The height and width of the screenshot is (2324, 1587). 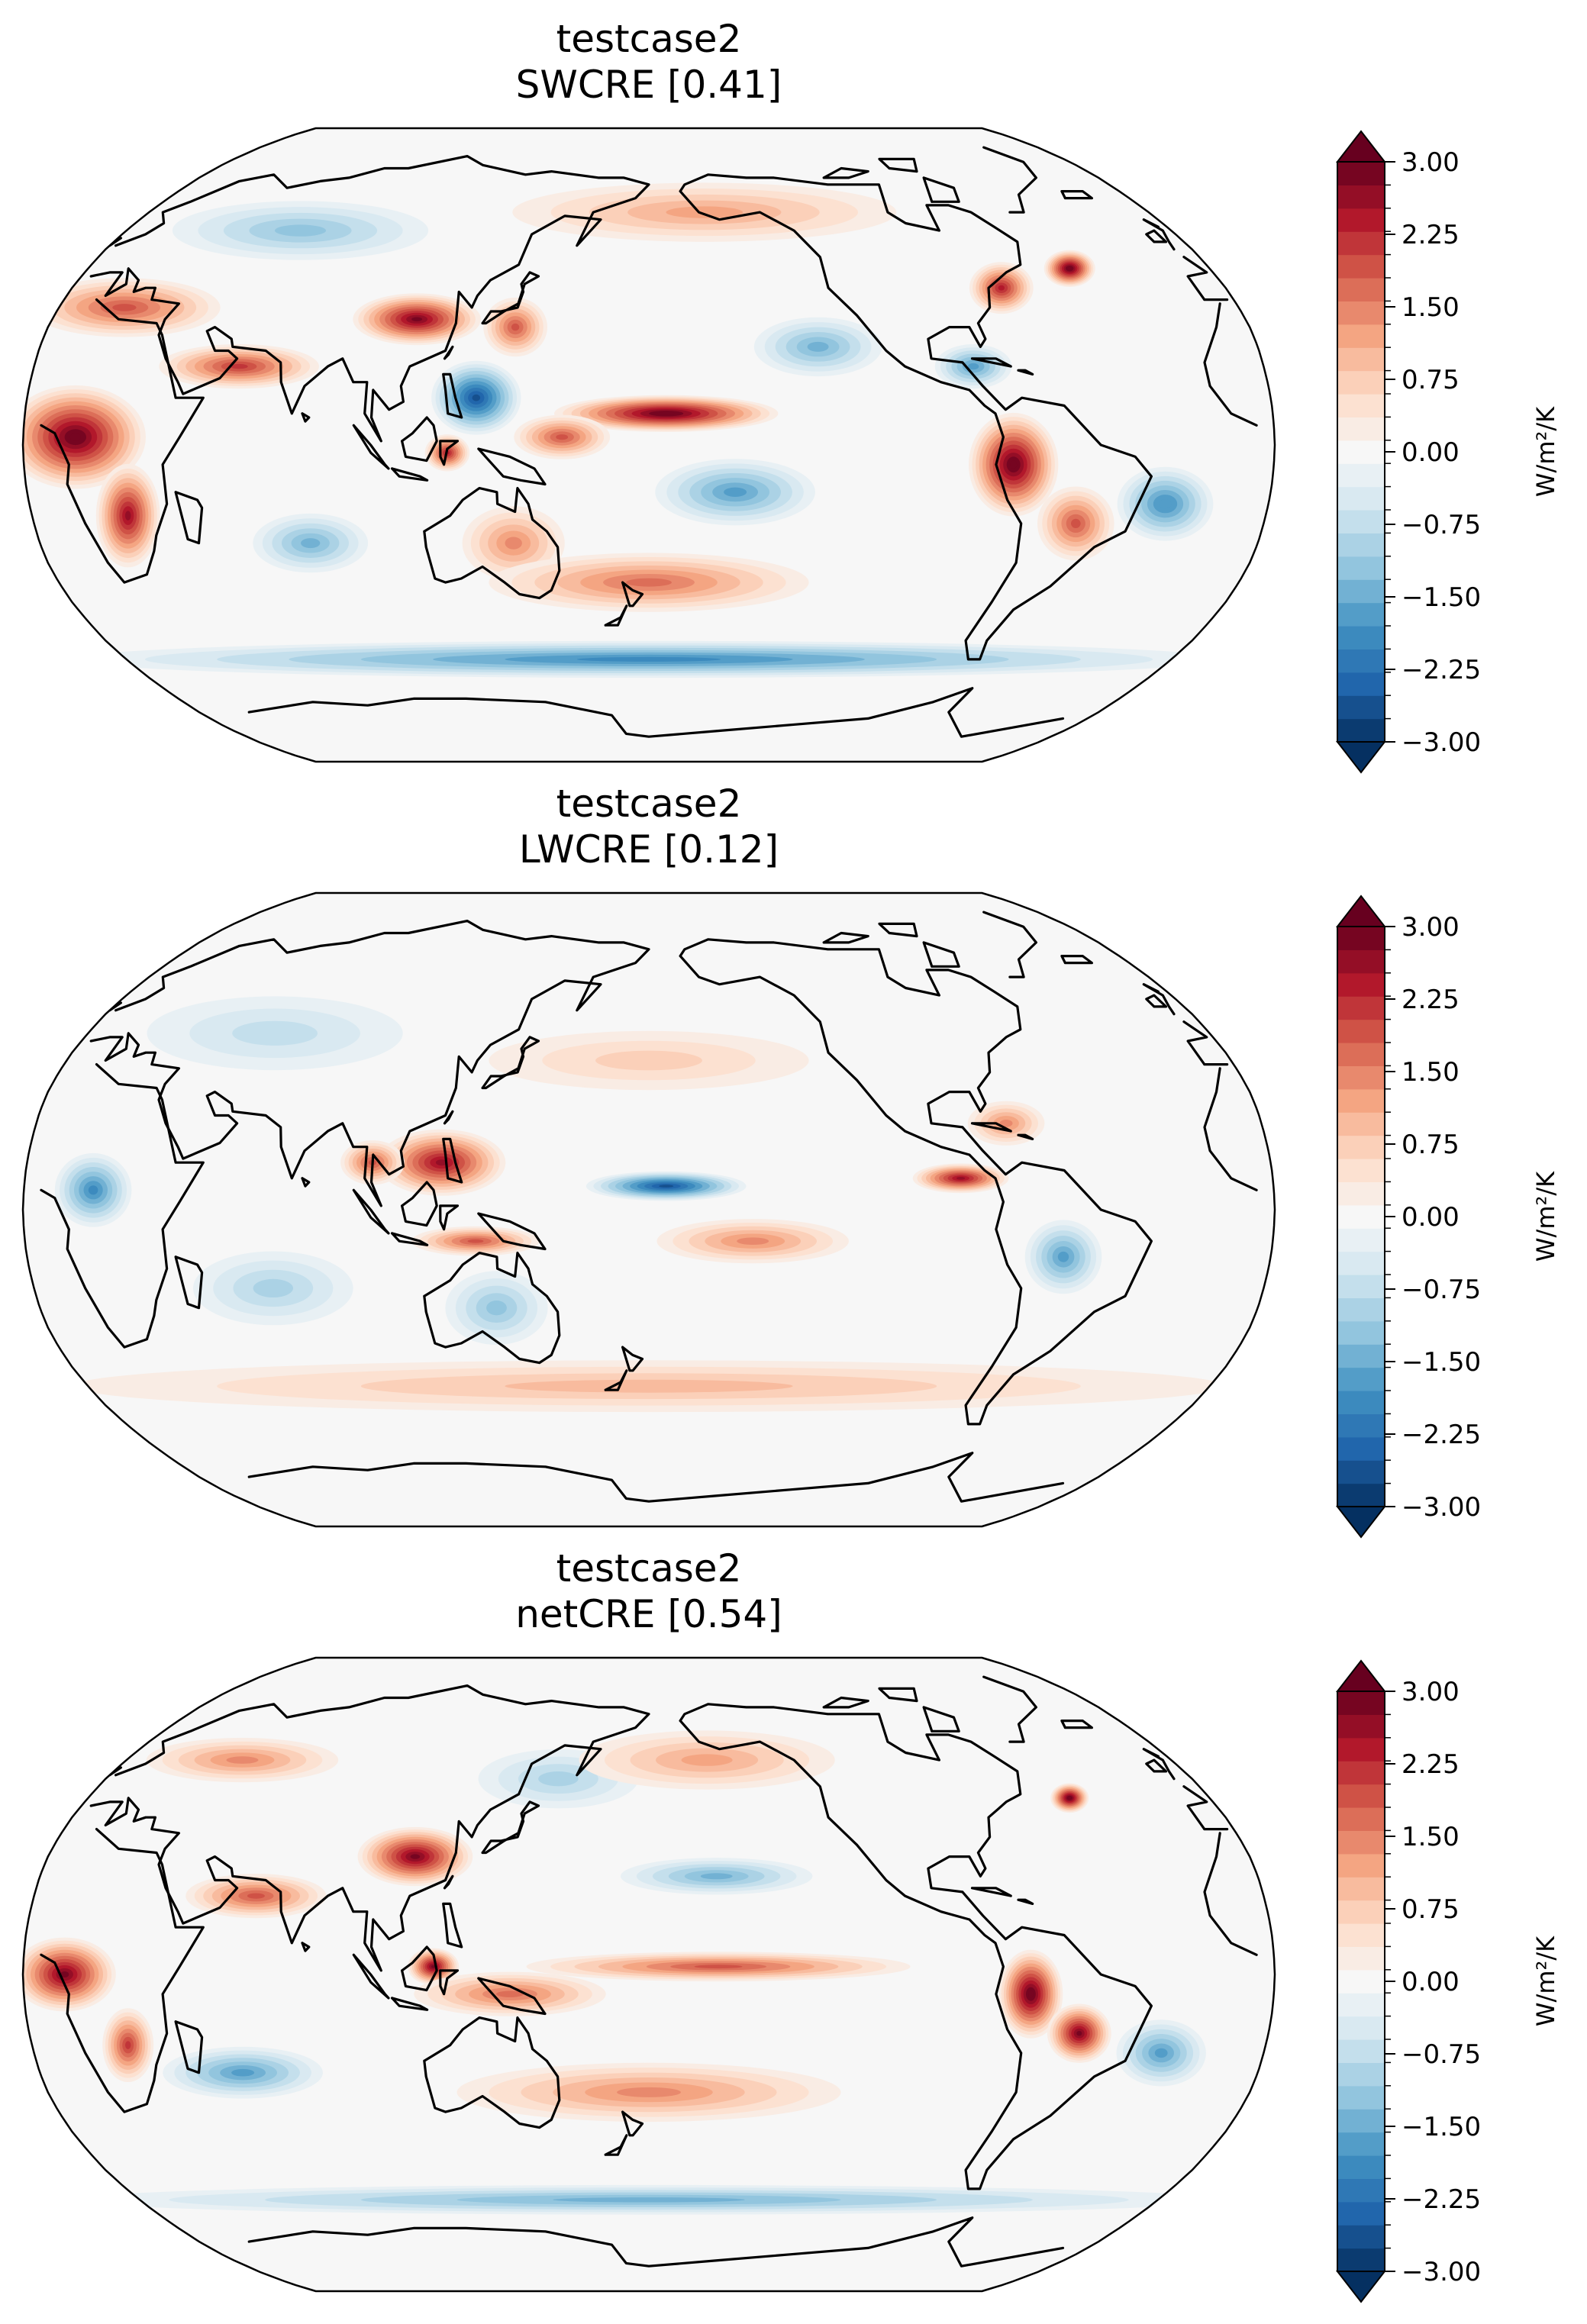 What do you see at coordinates (1441, 597) in the screenshot?
I see `colorbar-tick-label: −1.50` at bounding box center [1441, 597].